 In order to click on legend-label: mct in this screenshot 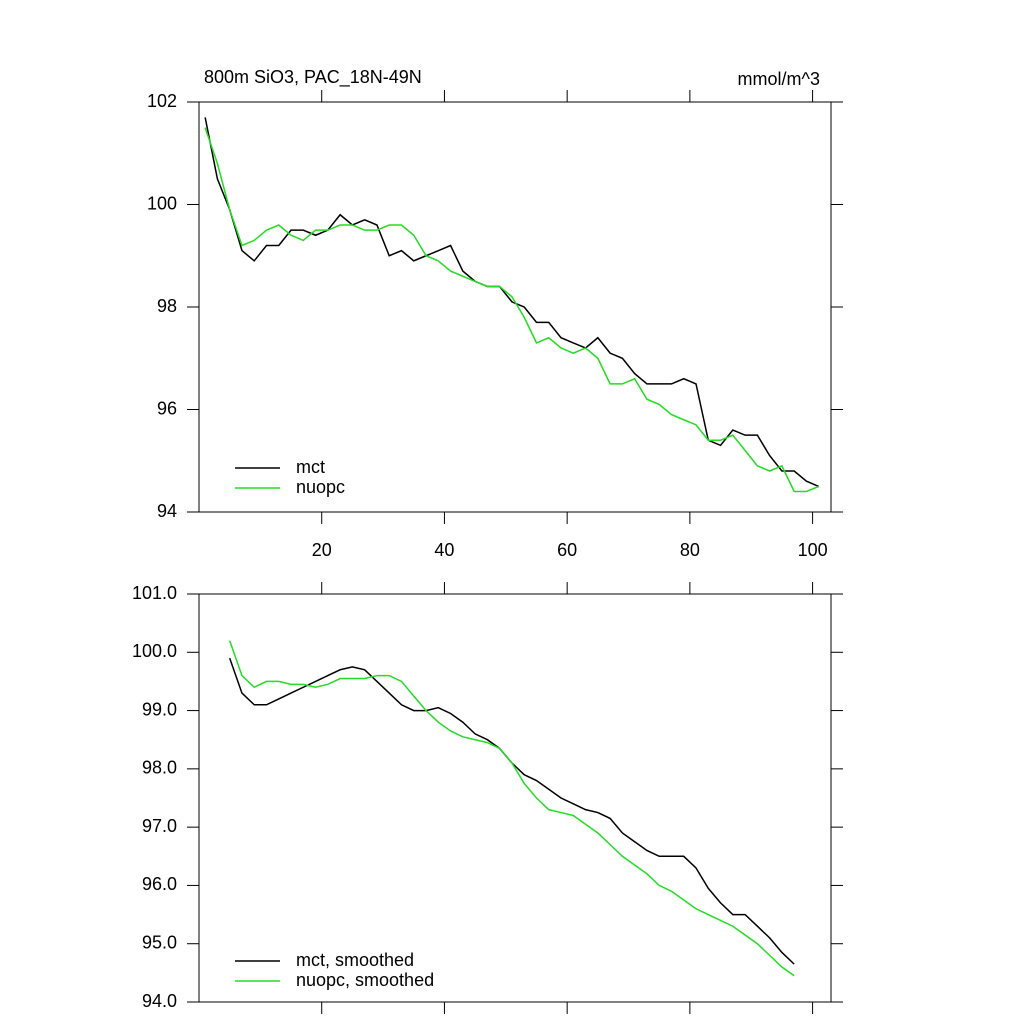, I will do `click(310, 467)`.